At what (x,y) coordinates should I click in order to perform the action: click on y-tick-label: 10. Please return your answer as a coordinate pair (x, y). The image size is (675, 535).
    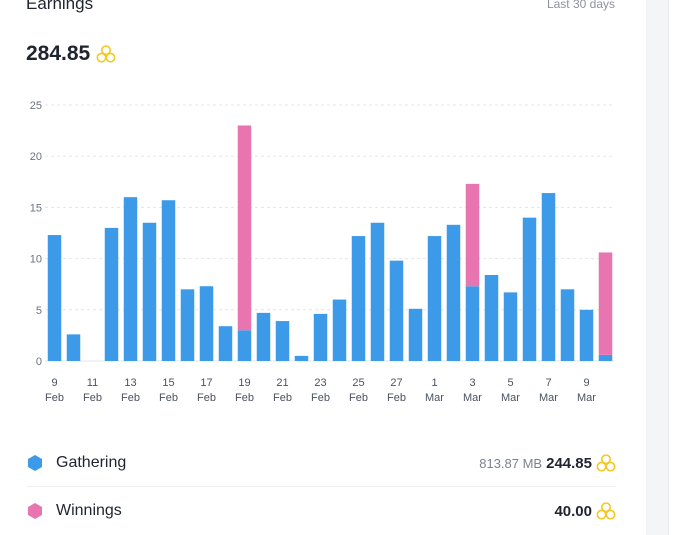
    Looking at the image, I should click on (36, 260).